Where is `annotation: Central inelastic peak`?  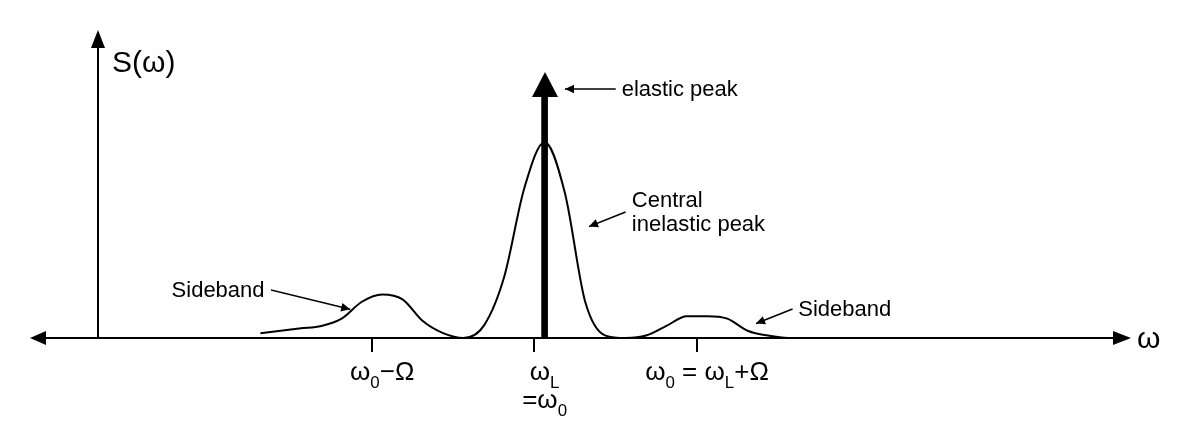
annotation: Central inelastic peak is located at coordinates (698, 212).